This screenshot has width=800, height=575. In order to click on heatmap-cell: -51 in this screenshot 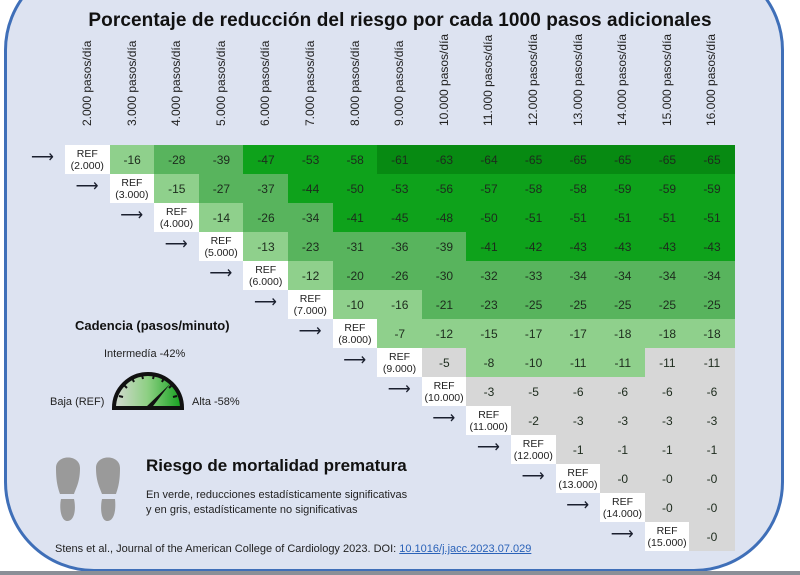, I will do `click(712, 217)`.